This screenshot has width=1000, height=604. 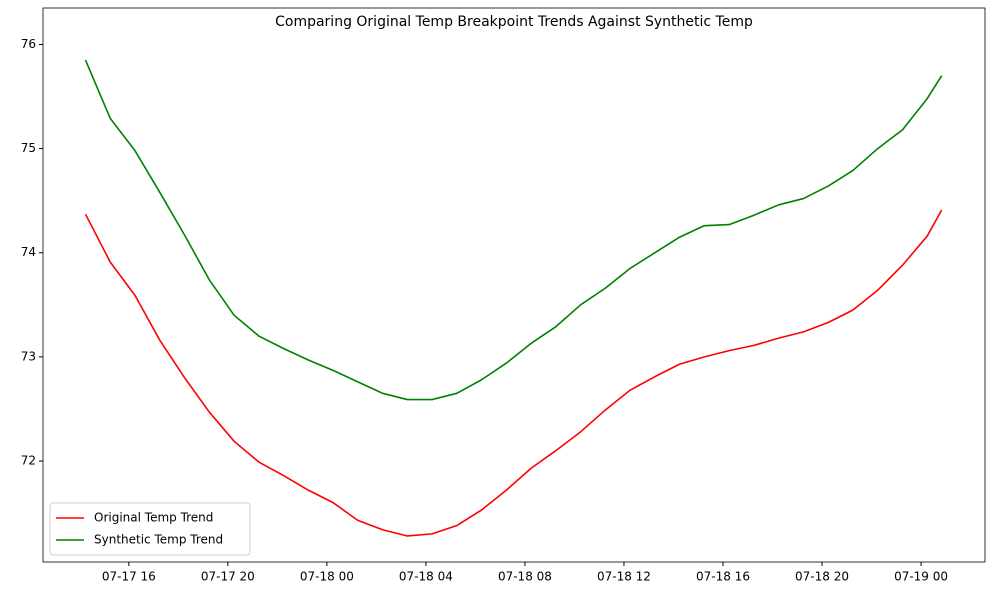 What do you see at coordinates (28, 460) in the screenshot?
I see `y-tick-label: 72` at bounding box center [28, 460].